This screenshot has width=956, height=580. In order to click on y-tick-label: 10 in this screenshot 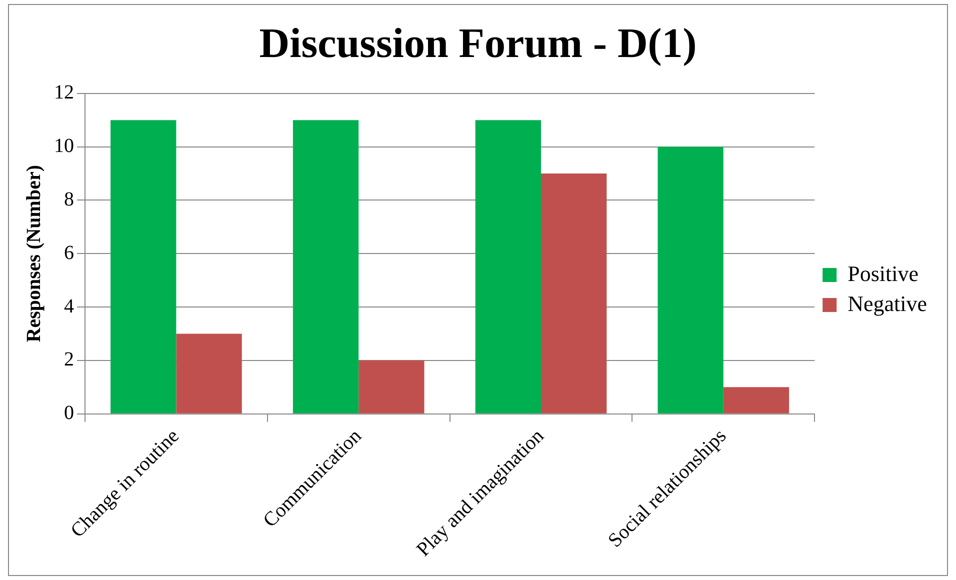, I will do `click(64, 146)`.